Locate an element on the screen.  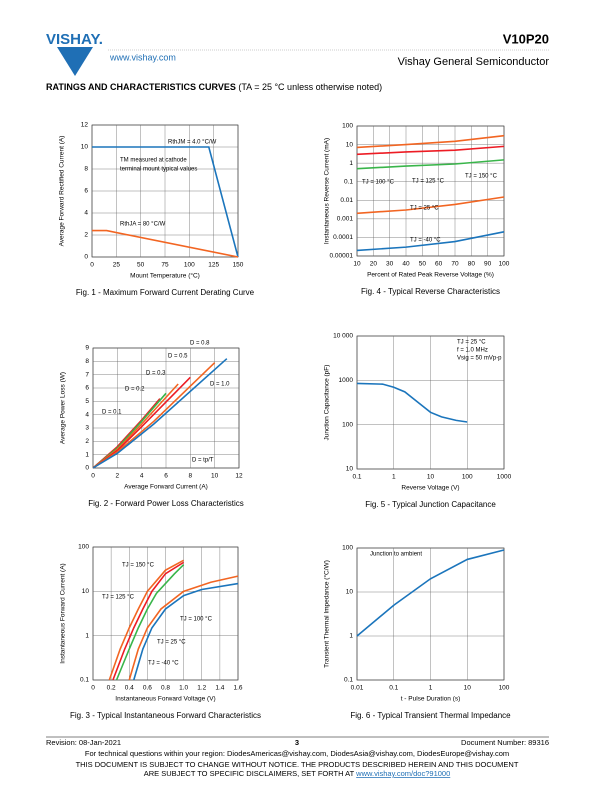
heading-note: (TA = 25 °C unless otherwise noted) is located at coordinates (310, 87).